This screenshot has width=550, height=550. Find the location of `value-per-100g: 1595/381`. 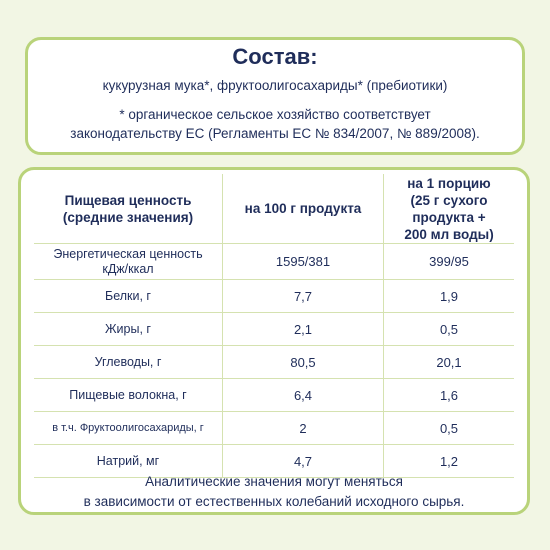

value-per-100g: 1595/381 is located at coordinates (303, 261).